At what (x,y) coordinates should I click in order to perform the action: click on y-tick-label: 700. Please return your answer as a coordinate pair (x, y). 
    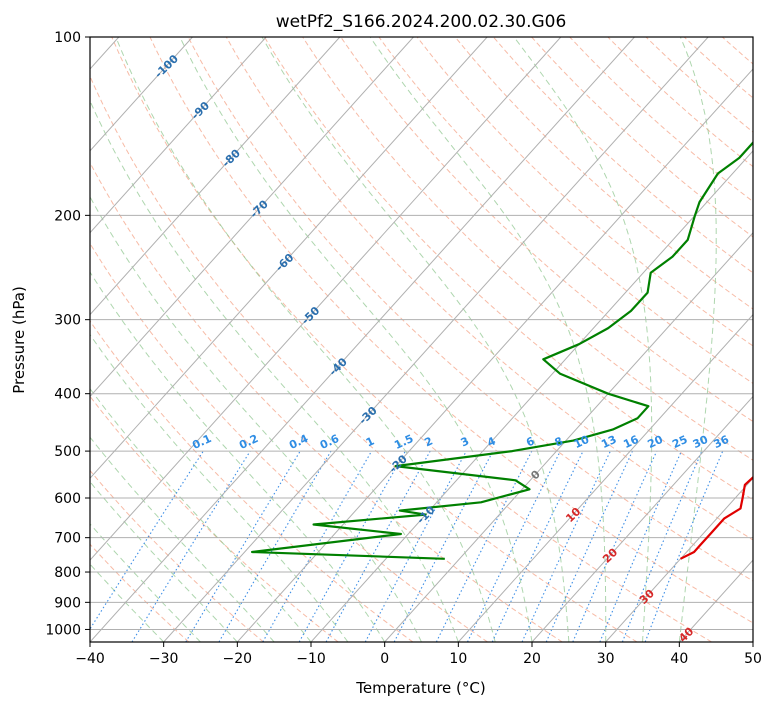
    Looking at the image, I should click on (67, 539).